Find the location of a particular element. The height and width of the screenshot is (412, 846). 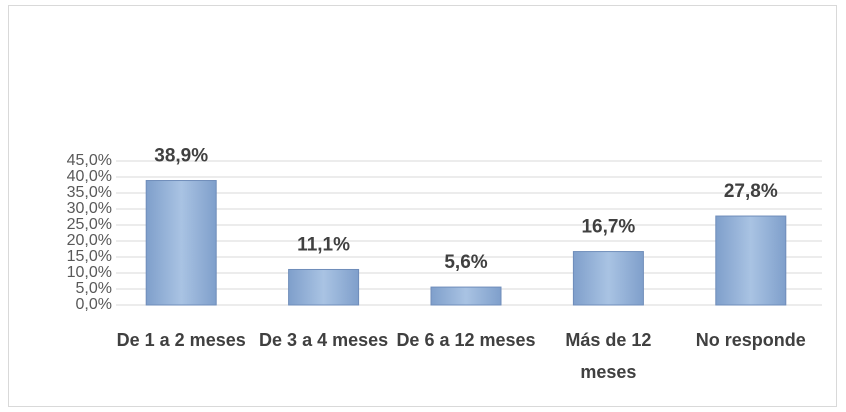

x-tick-label: No responde is located at coordinates (750, 340).